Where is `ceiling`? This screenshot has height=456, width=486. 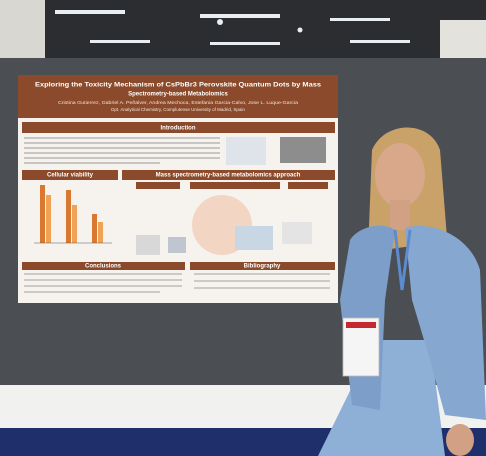 ceiling is located at coordinates (243, 31).